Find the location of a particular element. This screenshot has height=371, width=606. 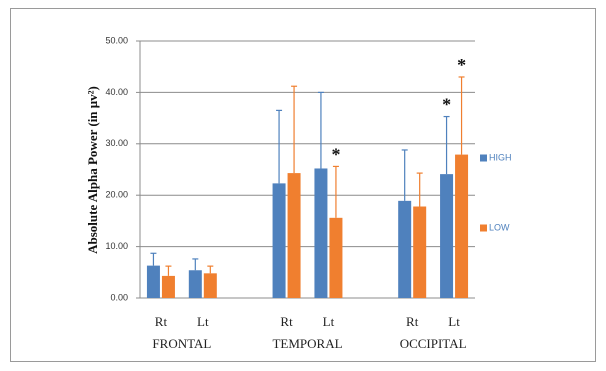

y-tick-label: 40.00 is located at coordinates (116, 92).